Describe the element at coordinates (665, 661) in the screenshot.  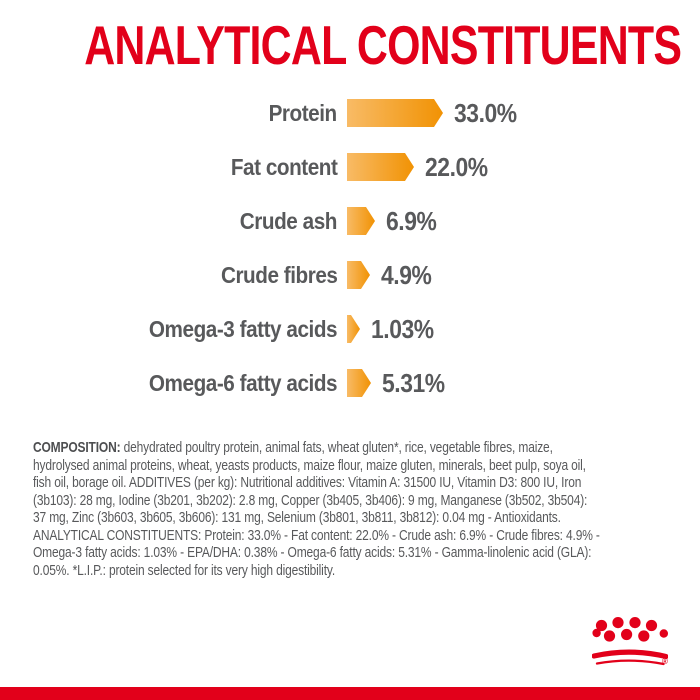
I see `registered-trademark-symbol: ®` at that location.